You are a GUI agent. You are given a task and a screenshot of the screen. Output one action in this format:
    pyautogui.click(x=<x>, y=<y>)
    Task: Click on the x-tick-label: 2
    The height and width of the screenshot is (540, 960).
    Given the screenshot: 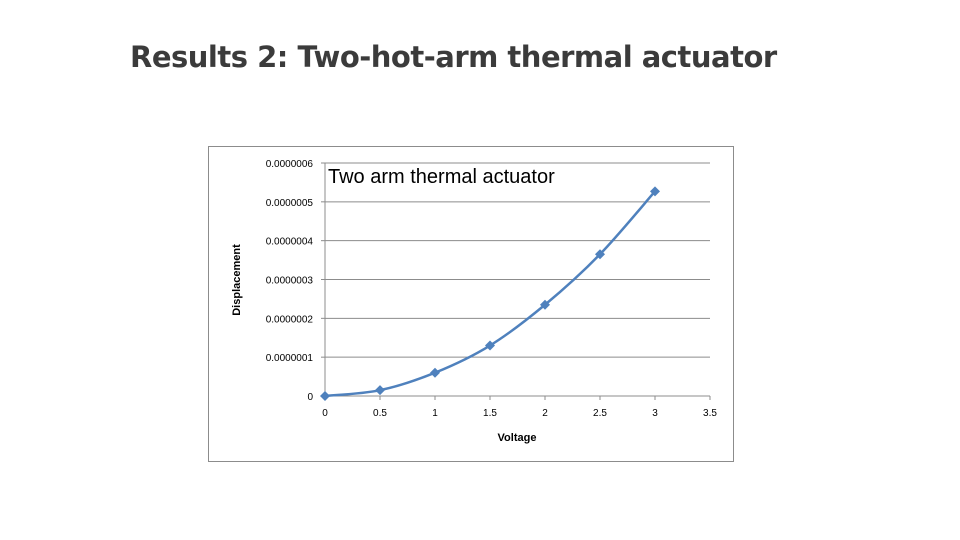 What is the action you would take?
    pyautogui.click(x=545, y=413)
    